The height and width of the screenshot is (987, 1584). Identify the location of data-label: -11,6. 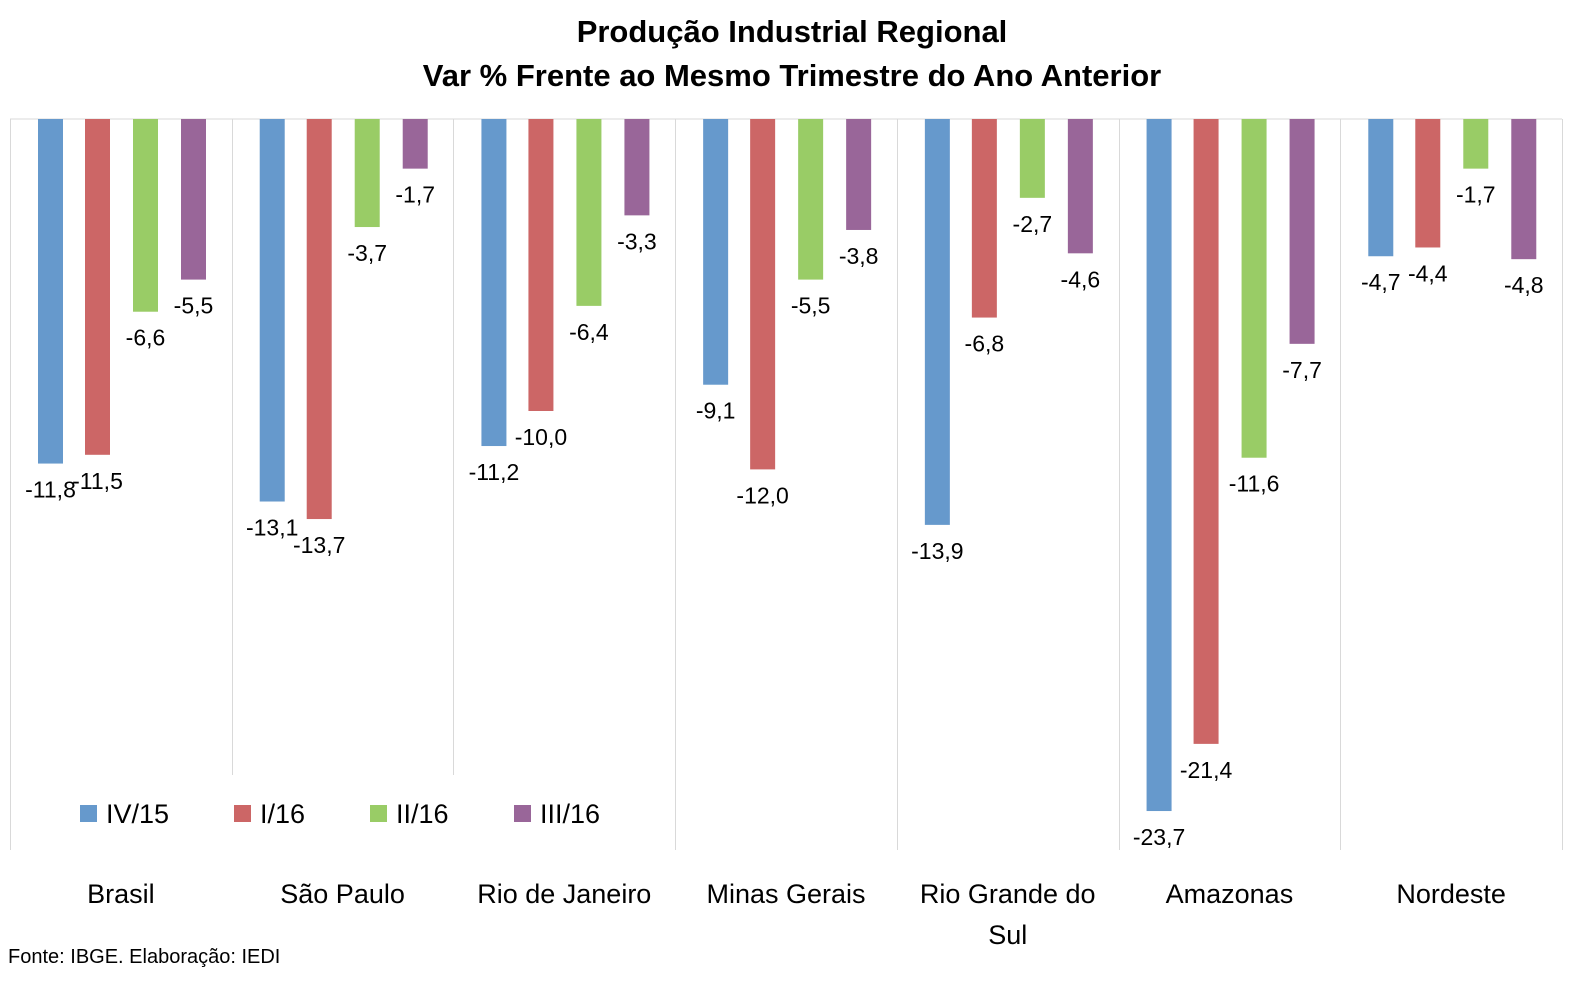
(1254, 484).